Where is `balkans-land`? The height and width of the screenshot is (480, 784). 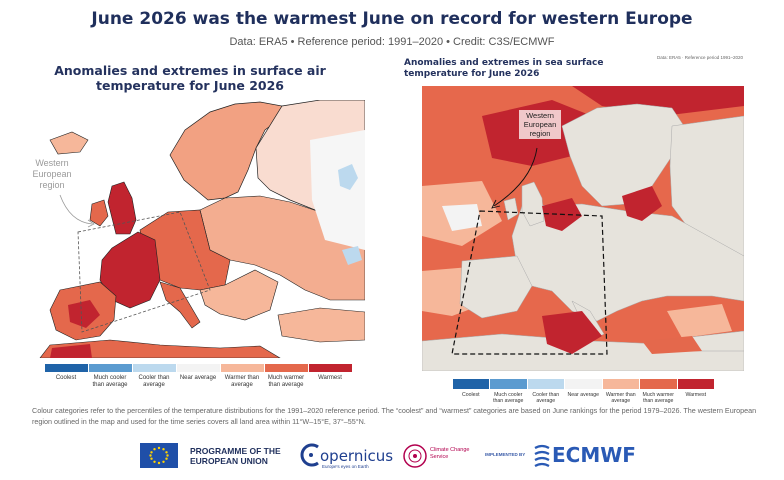 balkans-land is located at coordinates (239, 295).